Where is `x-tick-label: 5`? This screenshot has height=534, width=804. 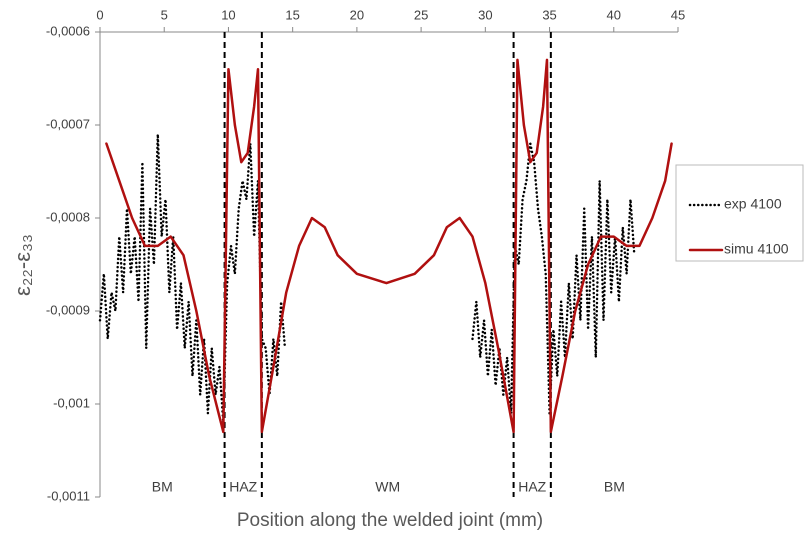
x-tick-label: 5 is located at coordinates (164, 14).